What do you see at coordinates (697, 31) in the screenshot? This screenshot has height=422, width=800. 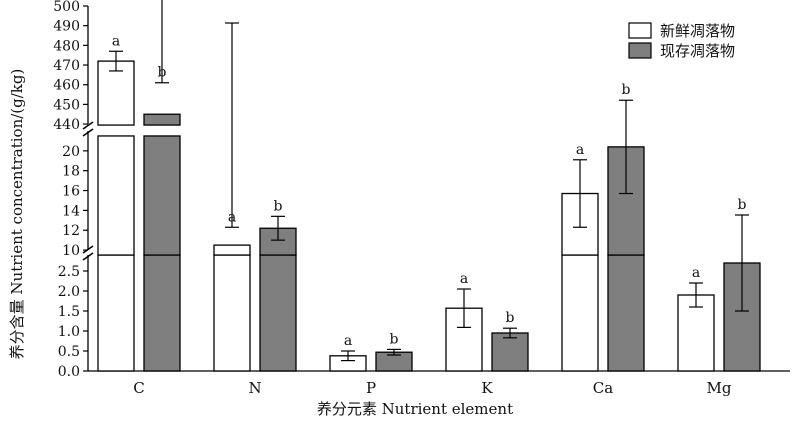 I see `legend-label-fresh: 新鲜凋落物` at bounding box center [697, 31].